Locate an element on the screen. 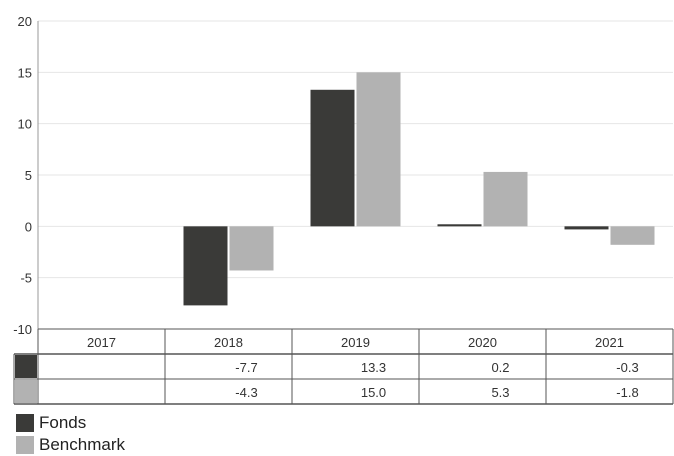  data-label: -0.3 is located at coordinates (627, 367).